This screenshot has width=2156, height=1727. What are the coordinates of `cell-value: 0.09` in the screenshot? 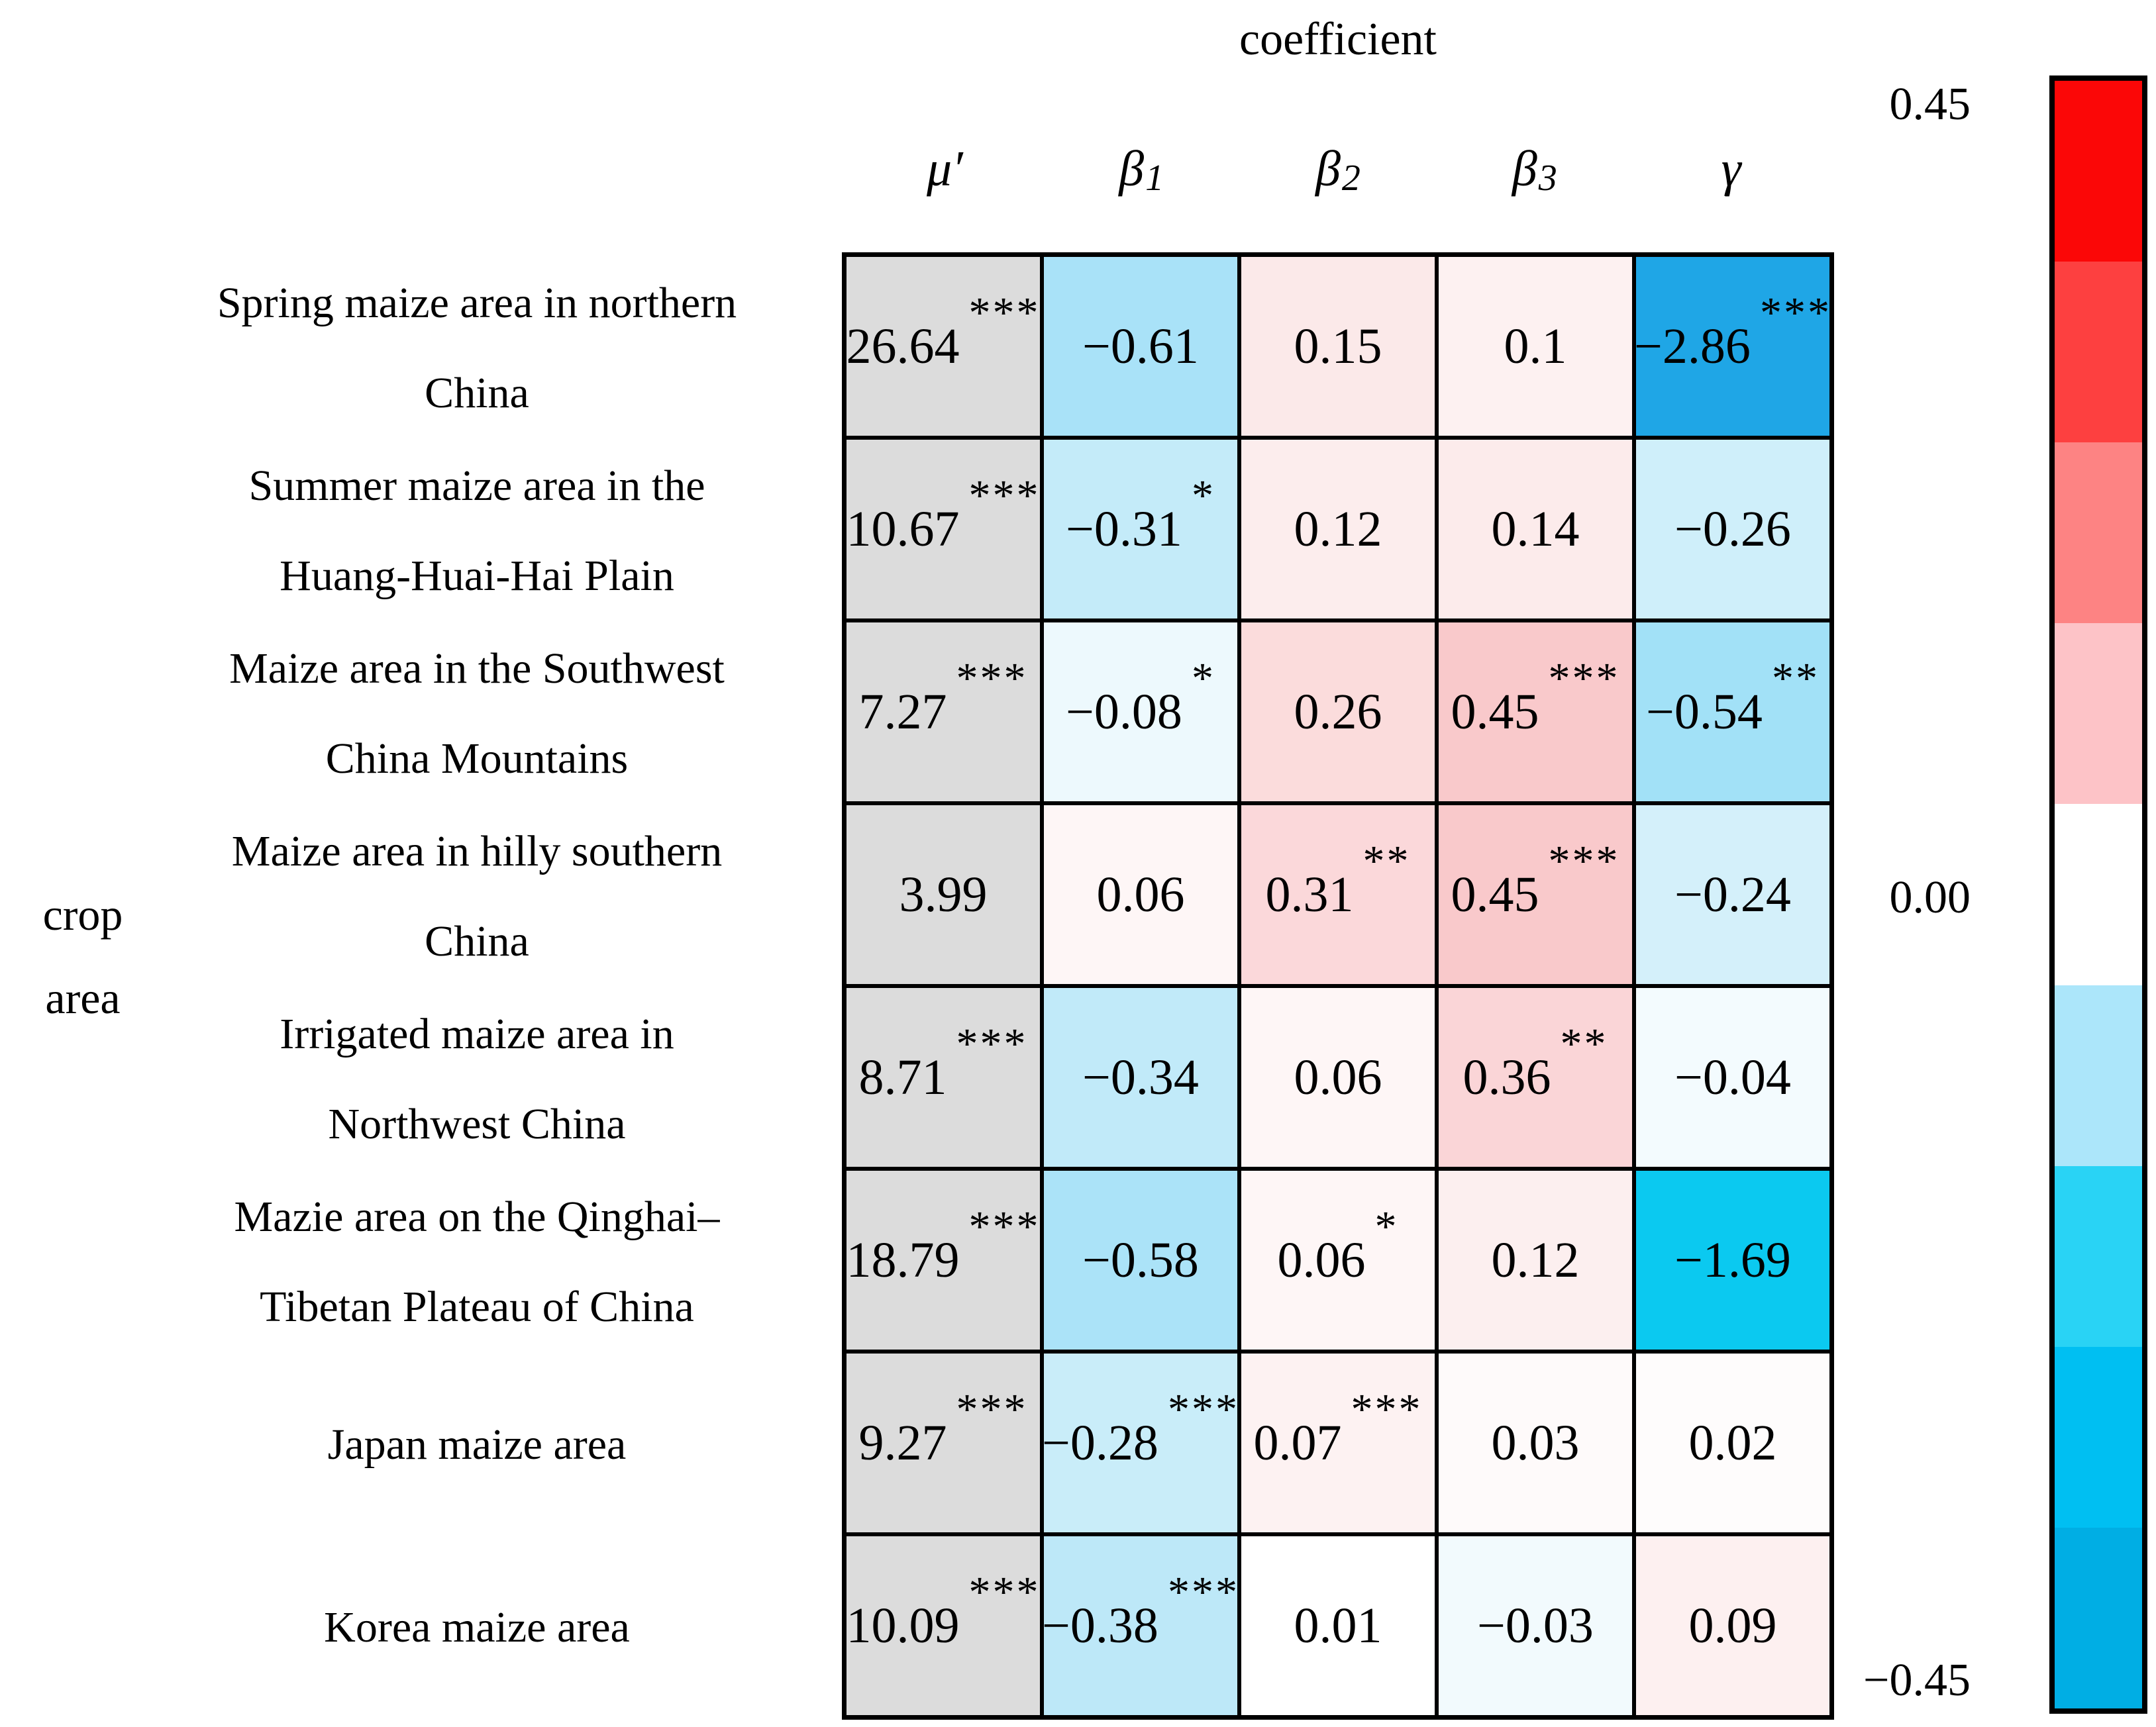 It's located at (1732, 1625).